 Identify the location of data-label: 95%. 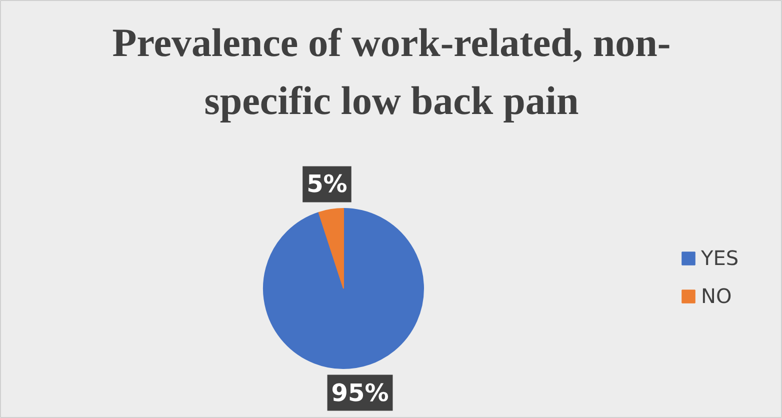
(360, 392).